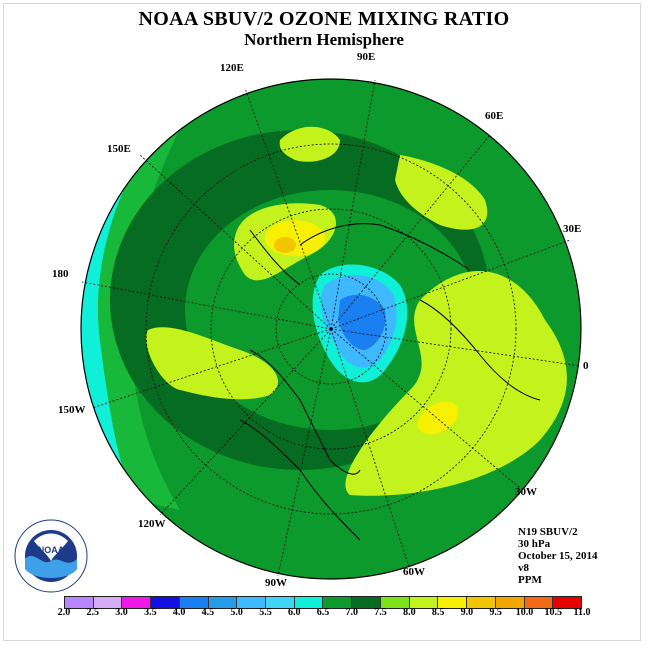  What do you see at coordinates (119, 149) in the screenshot?
I see `lon-label-150e: 150E` at bounding box center [119, 149].